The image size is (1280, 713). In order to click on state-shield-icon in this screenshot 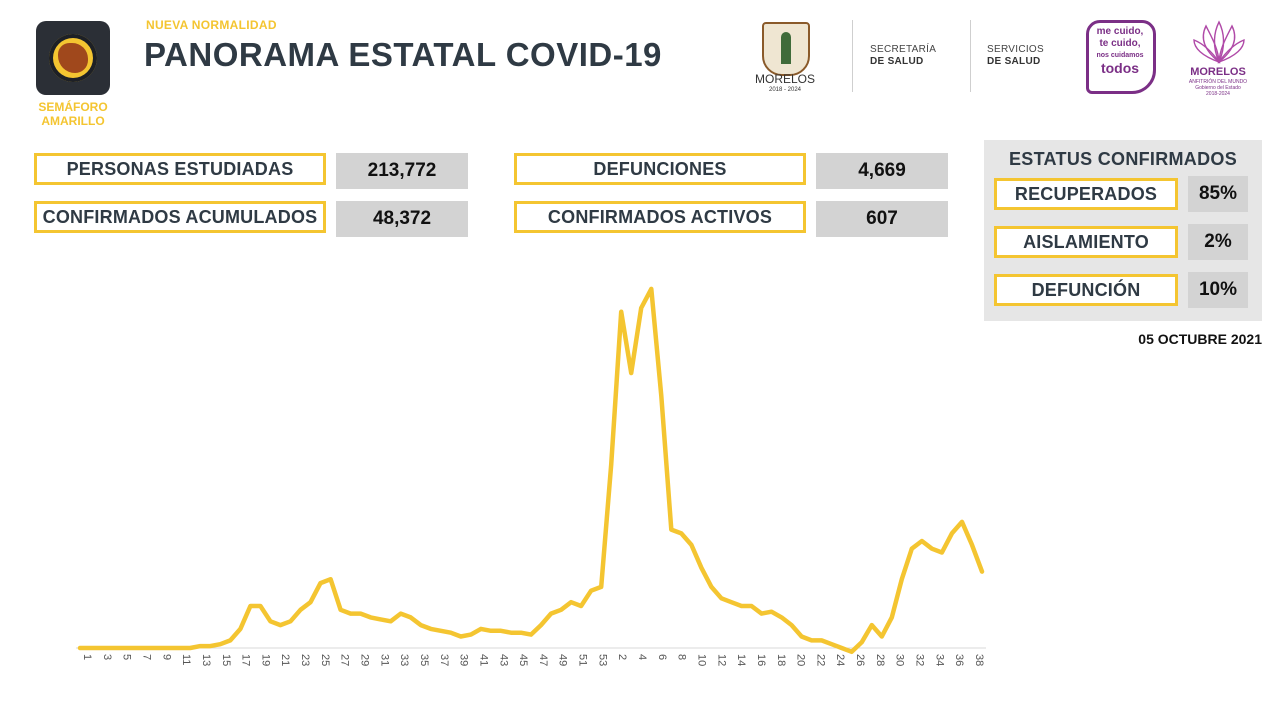, I will do `click(786, 49)`.